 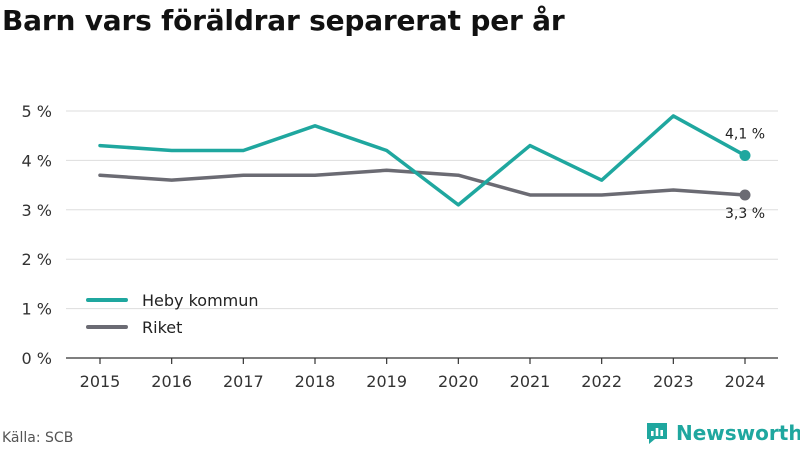 I want to click on end-label-riket: 3,3 %, so click(x=745, y=214).